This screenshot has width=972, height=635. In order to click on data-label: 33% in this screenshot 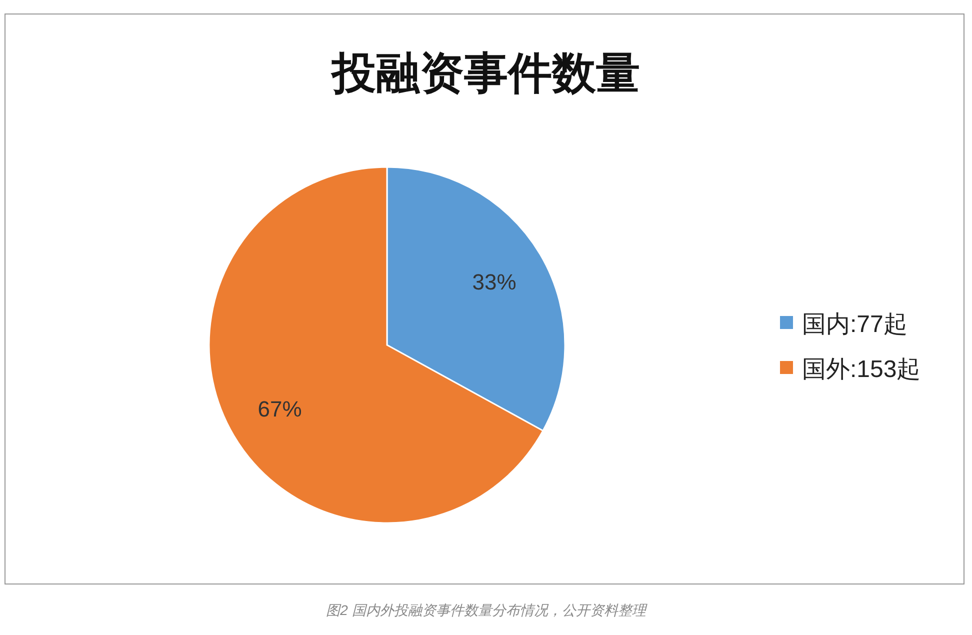, I will do `click(494, 282)`.